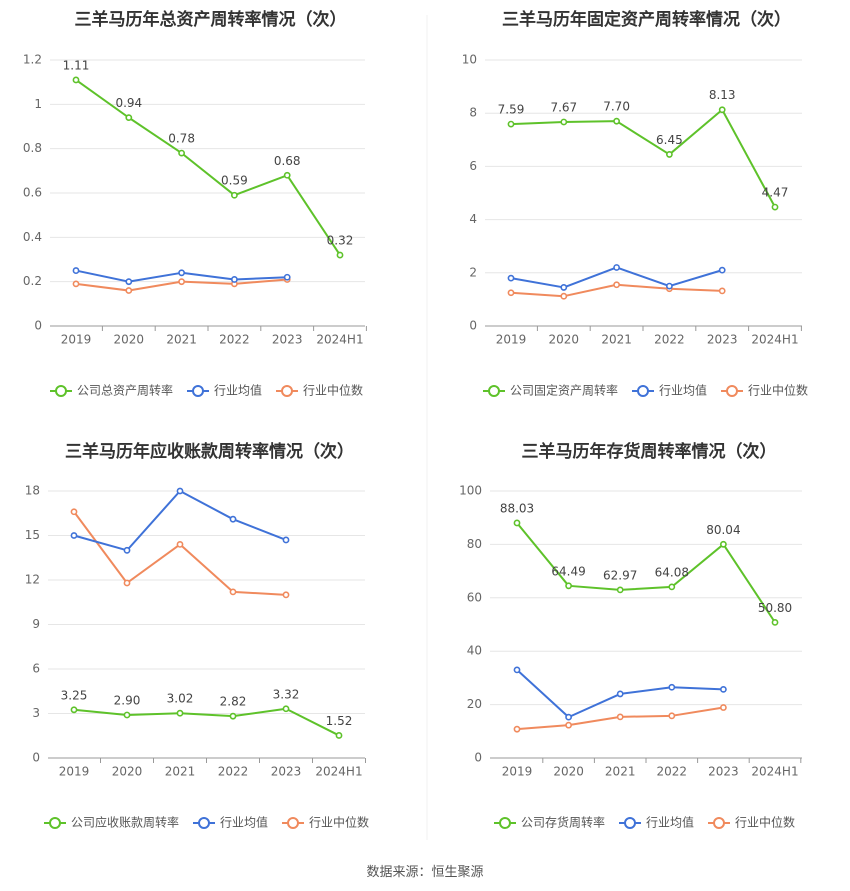 The image size is (850, 891). Describe the element at coordinates (32, 535) in the screenshot. I see `y-tick-label: 15` at that location.